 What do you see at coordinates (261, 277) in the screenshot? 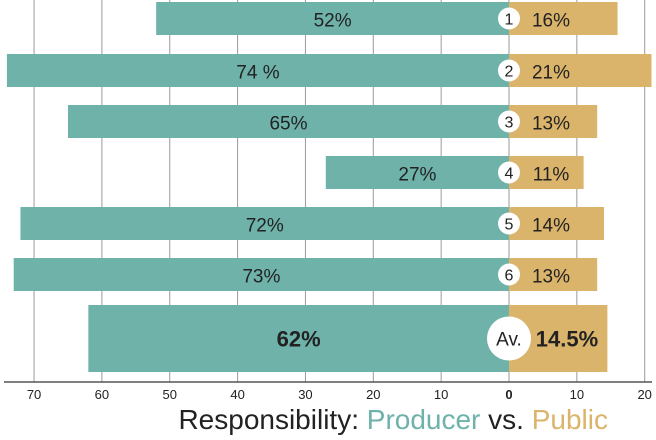
I see `producer-value-label: 73%` at bounding box center [261, 277].